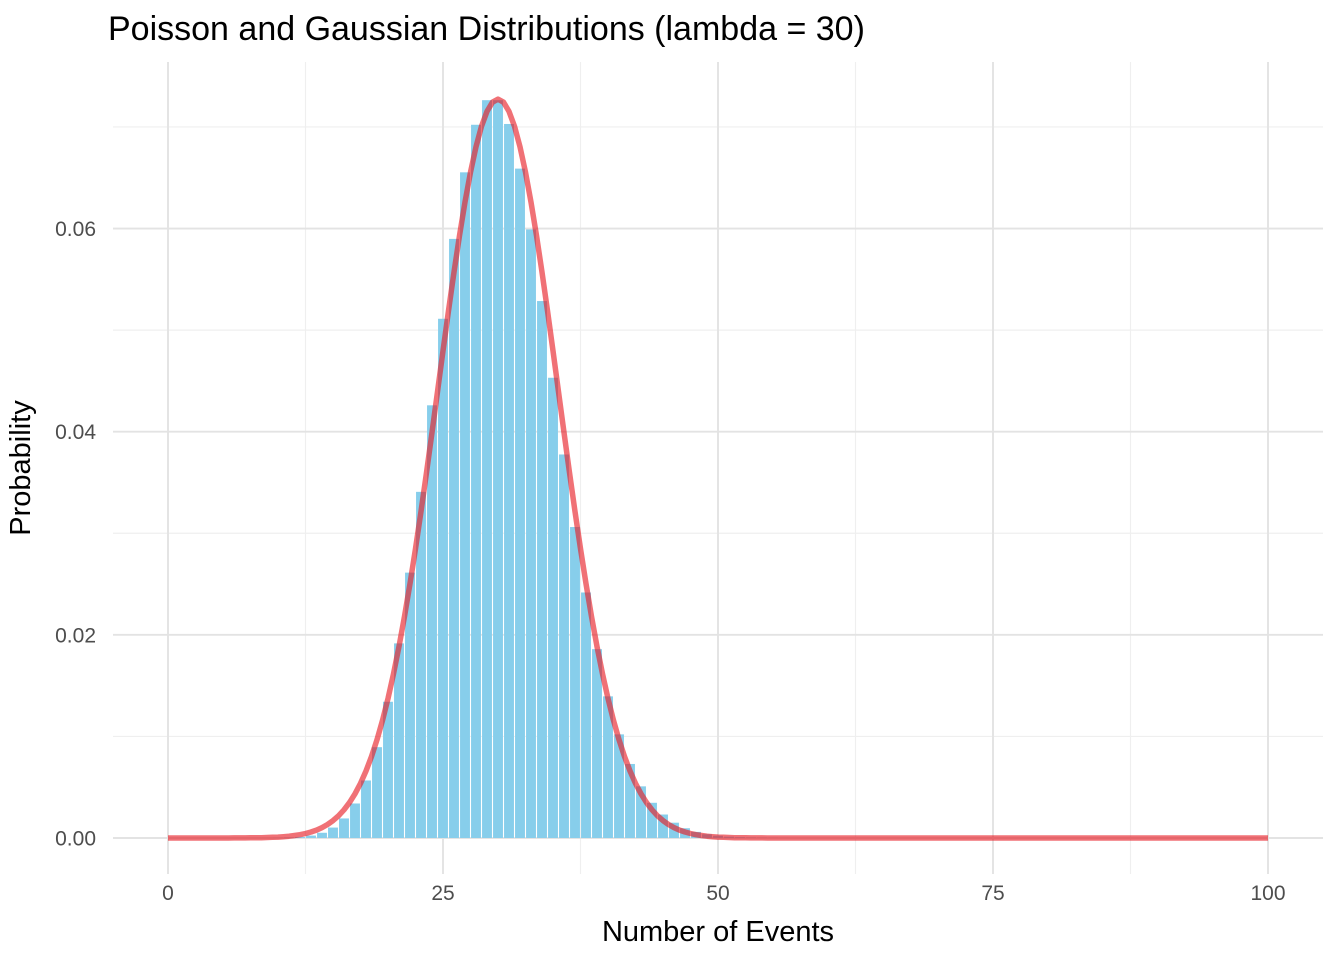 The height and width of the screenshot is (960, 1344). Describe the element at coordinates (717, 893) in the screenshot. I see `tick-label: 50` at that location.